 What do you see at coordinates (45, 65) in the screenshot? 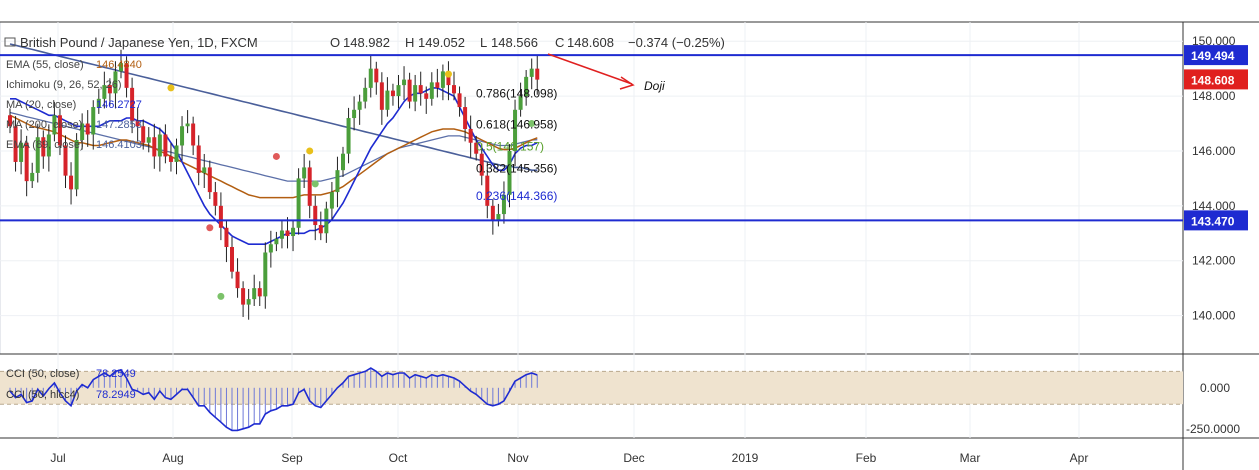
I see `indicator-label: EMA (55, close)` at bounding box center [45, 65].